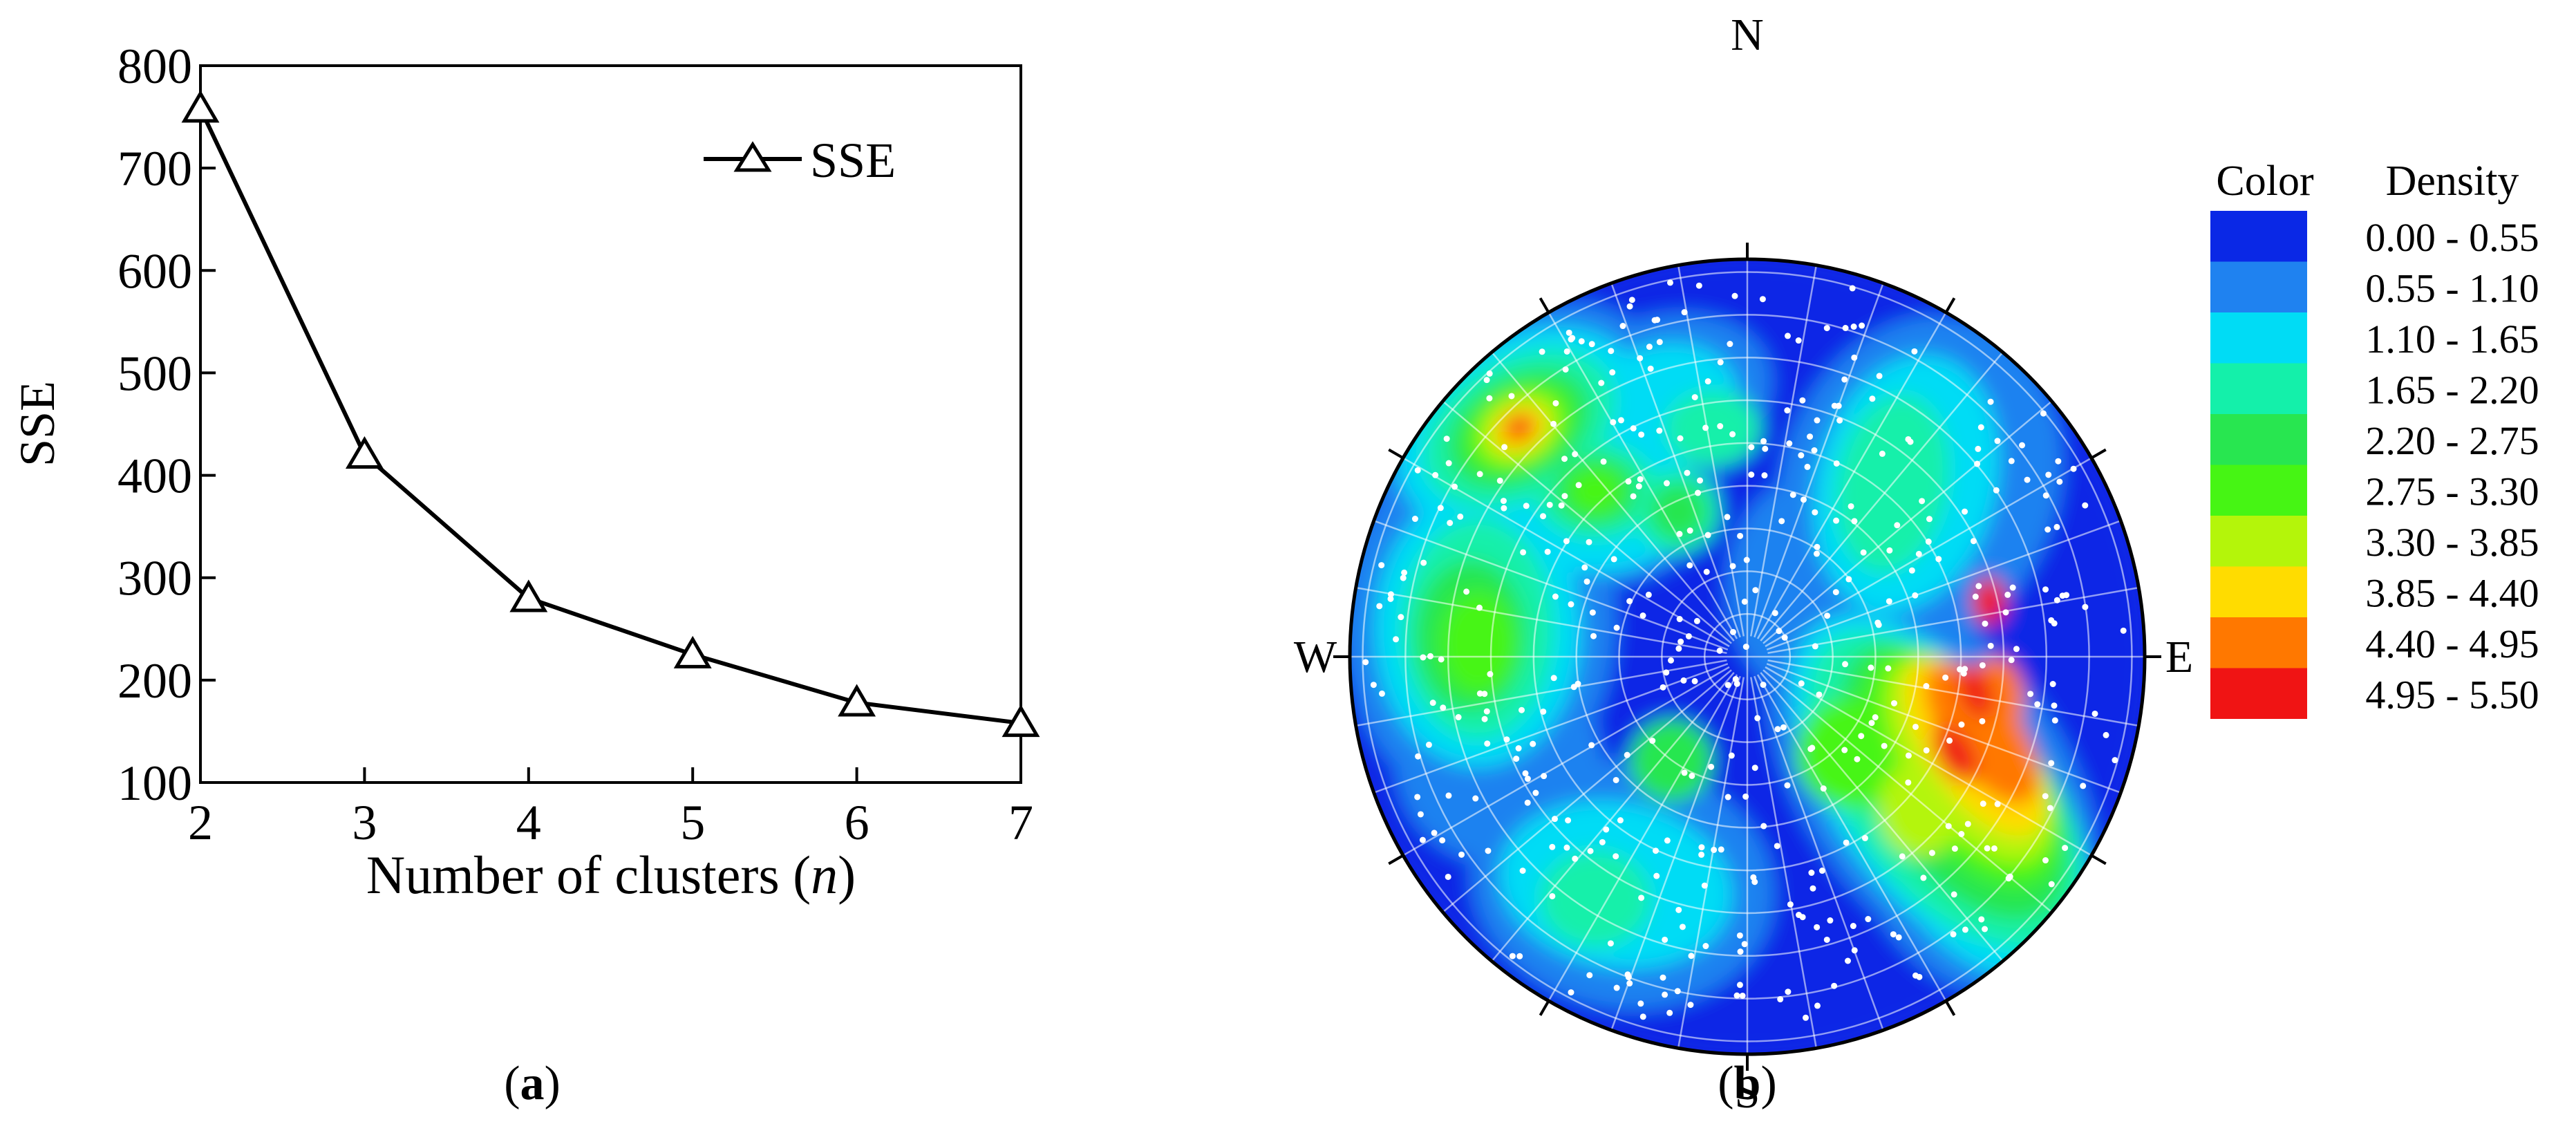  I want to click on rim-tick, so click(1396, 454).